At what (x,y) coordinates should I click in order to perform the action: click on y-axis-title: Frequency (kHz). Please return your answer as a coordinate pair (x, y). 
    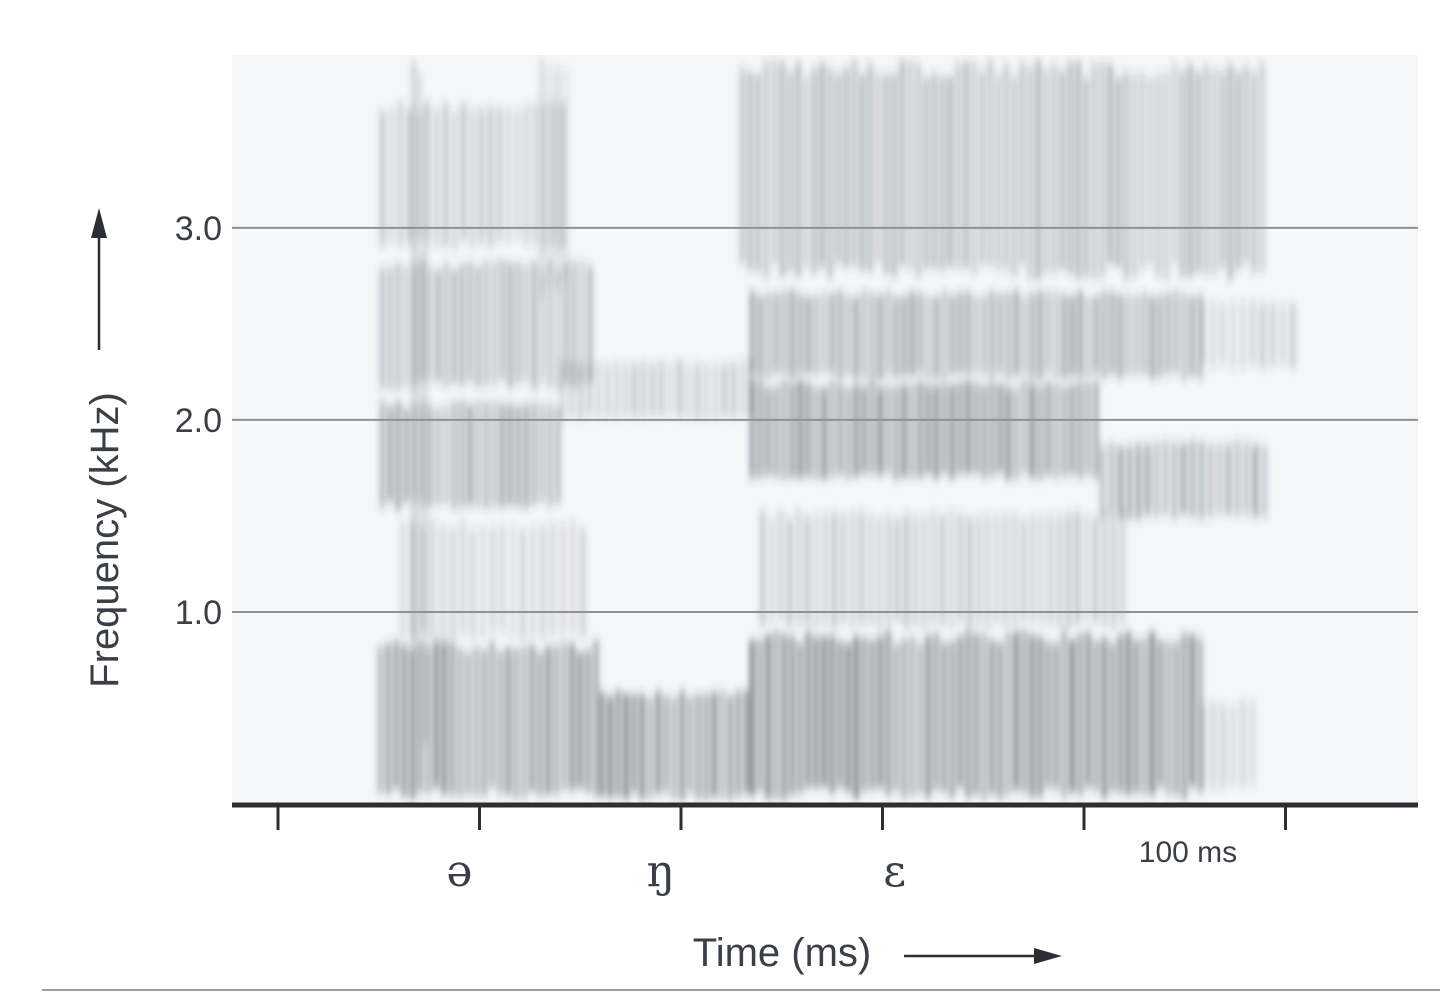
    Looking at the image, I should click on (105, 540).